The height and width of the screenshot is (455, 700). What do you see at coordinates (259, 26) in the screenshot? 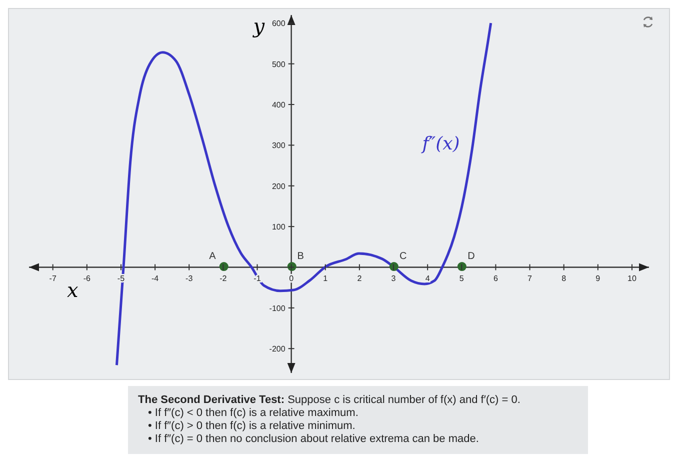
I see `y-axis-title: y` at bounding box center [259, 26].